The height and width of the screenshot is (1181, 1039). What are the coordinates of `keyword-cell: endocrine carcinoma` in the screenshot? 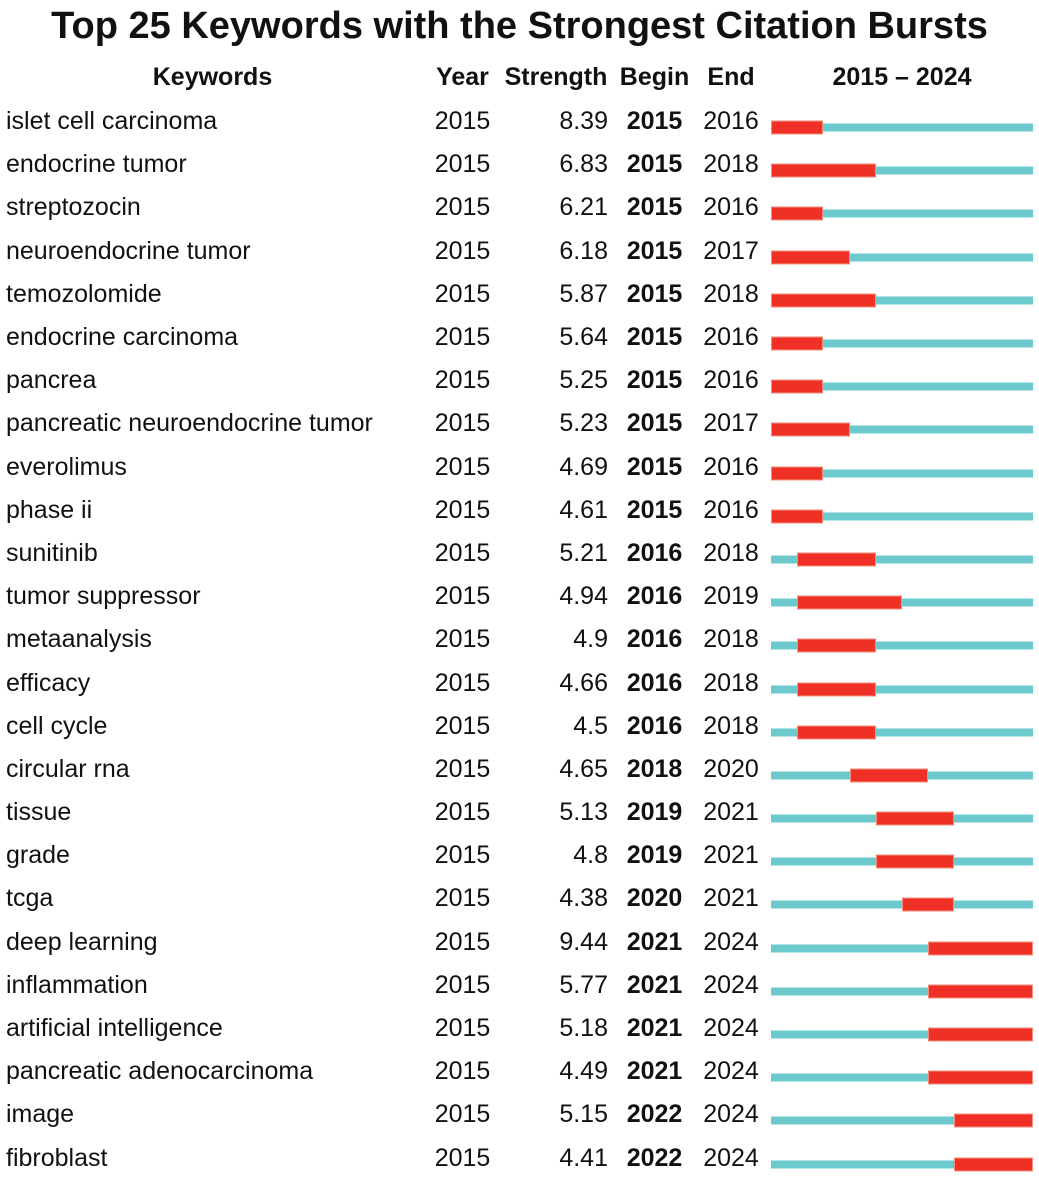 It's located at (122, 337).